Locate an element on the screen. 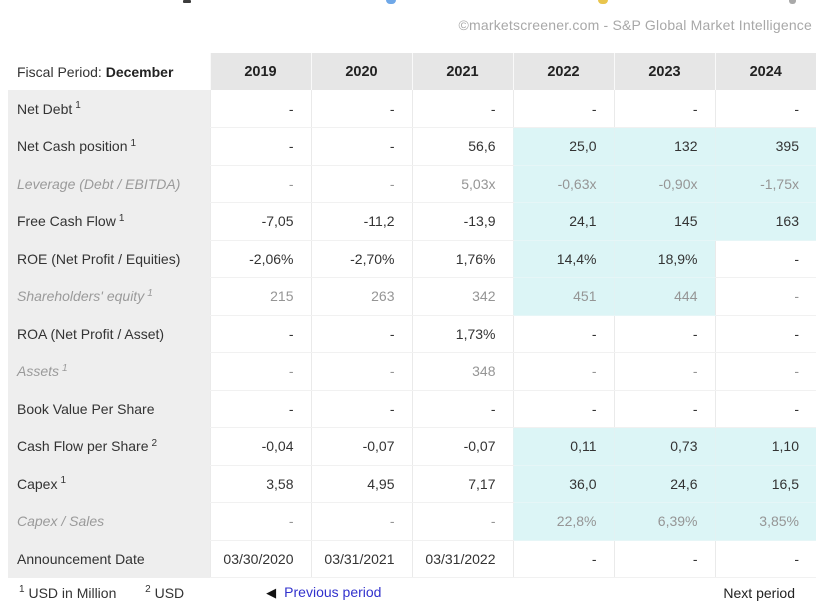  value-cell: 5,03x is located at coordinates (462, 184).